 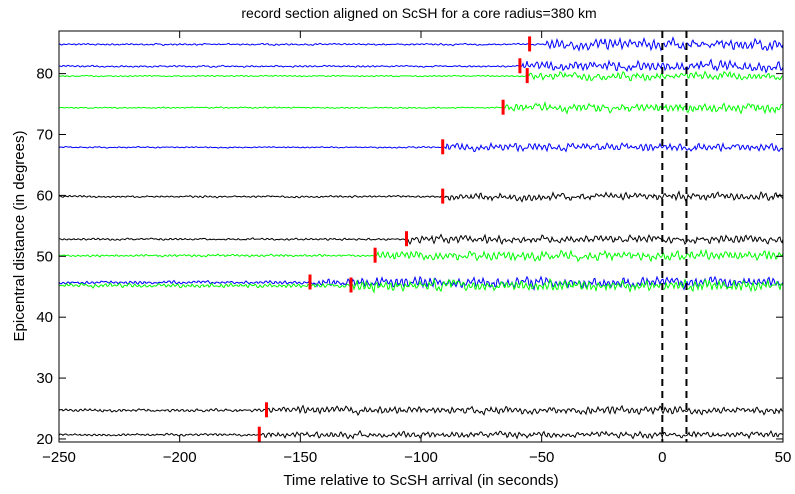 What do you see at coordinates (421, 410) in the screenshot?
I see `trace-24.7` at bounding box center [421, 410].